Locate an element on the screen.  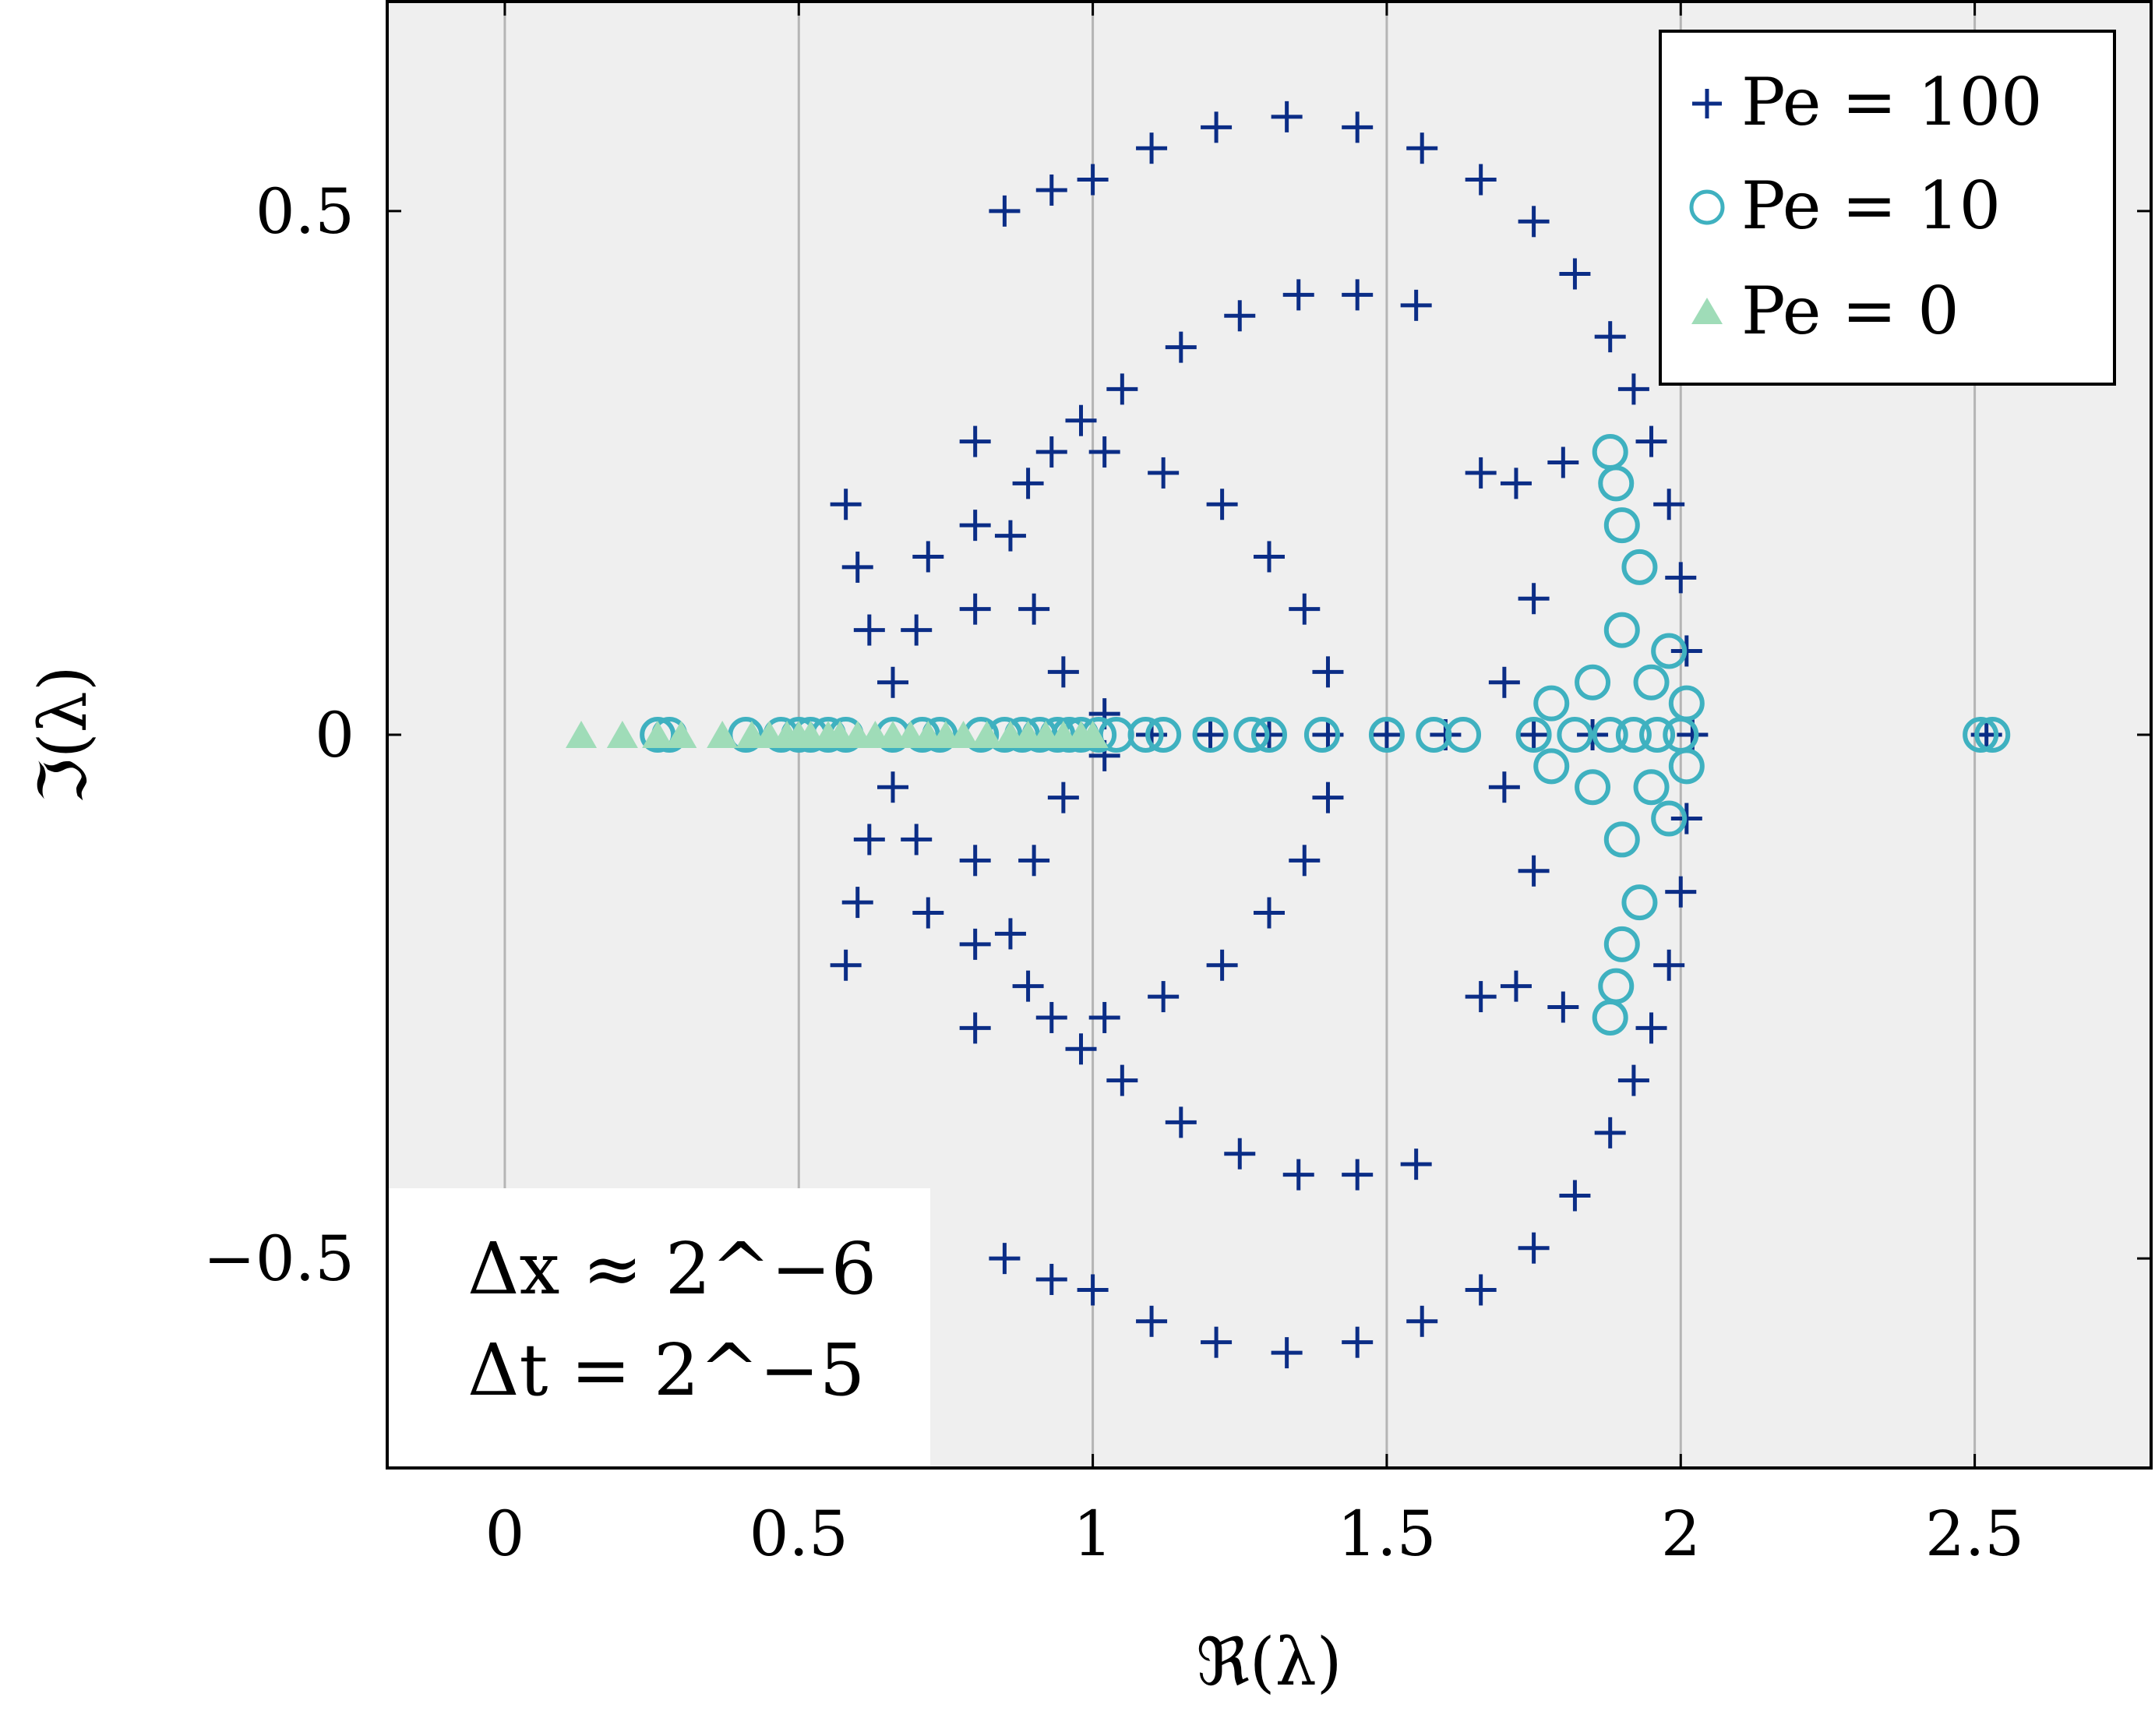
y-tick-label: 0 is located at coordinates (334, 735).